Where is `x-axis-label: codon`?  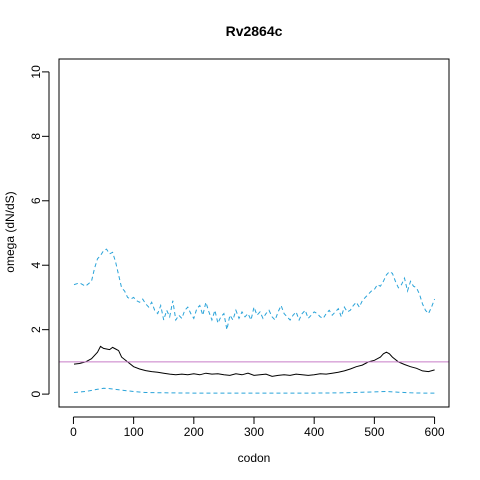 x-axis-label: codon is located at coordinates (254, 458).